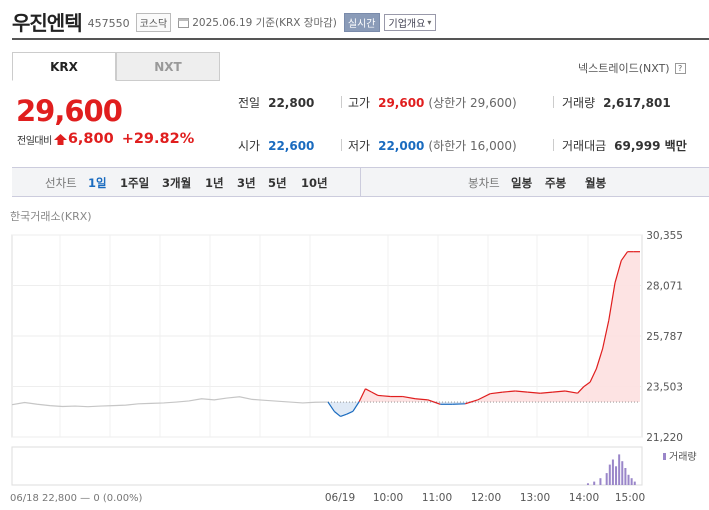  I want to click on open-value: 22,600, so click(291, 145).